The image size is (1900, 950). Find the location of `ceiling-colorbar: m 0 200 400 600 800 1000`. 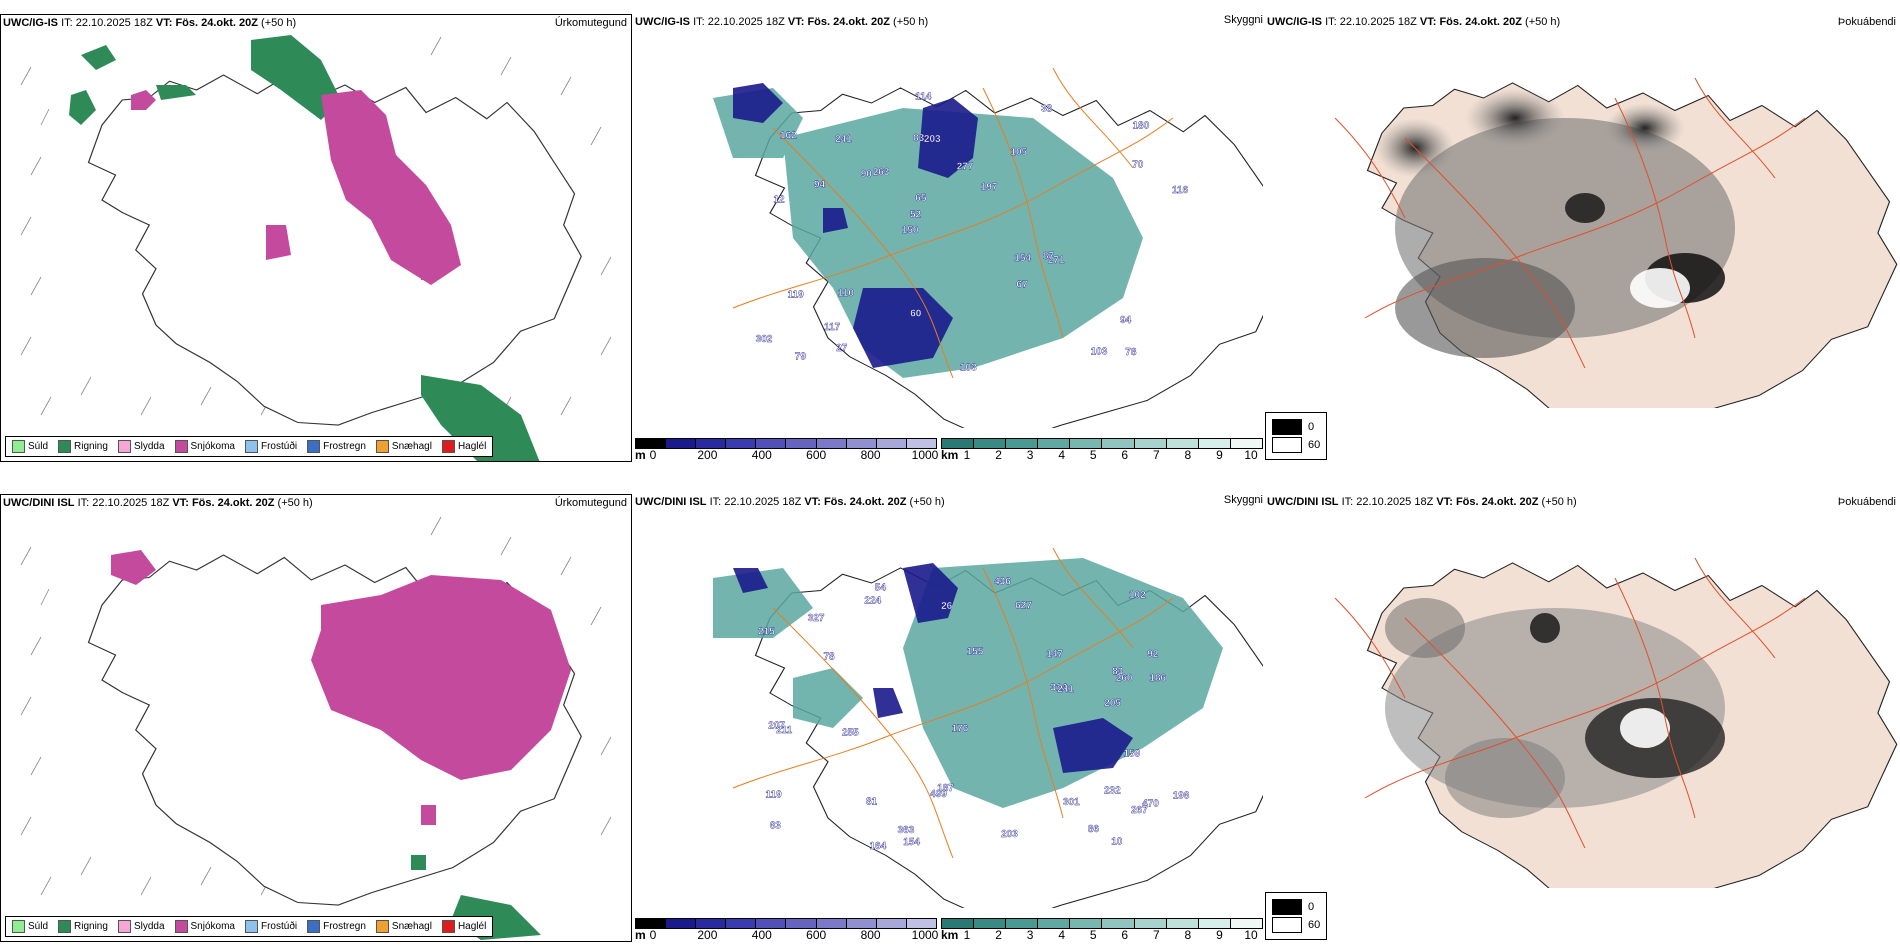

ceiling-colorbar: m 0 200 400 600 800 1000 is located at coordinates (786, 930).